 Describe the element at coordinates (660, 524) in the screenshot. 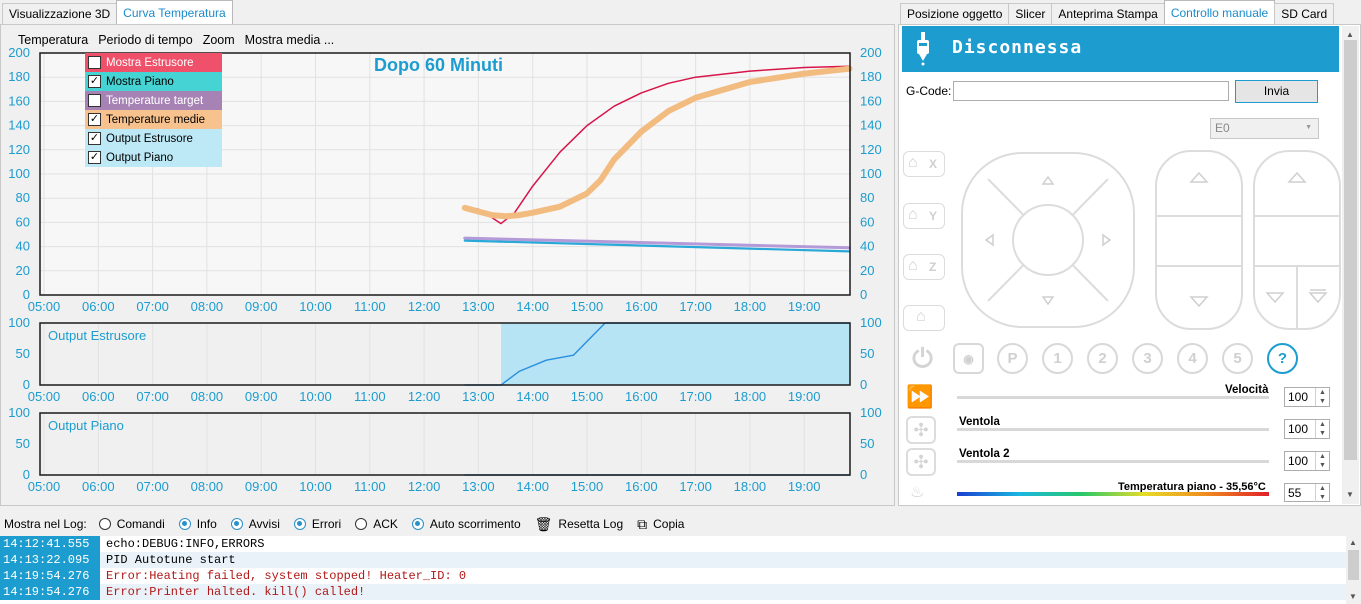

I see `copy-log-button: ⧉ Copia` at that location.